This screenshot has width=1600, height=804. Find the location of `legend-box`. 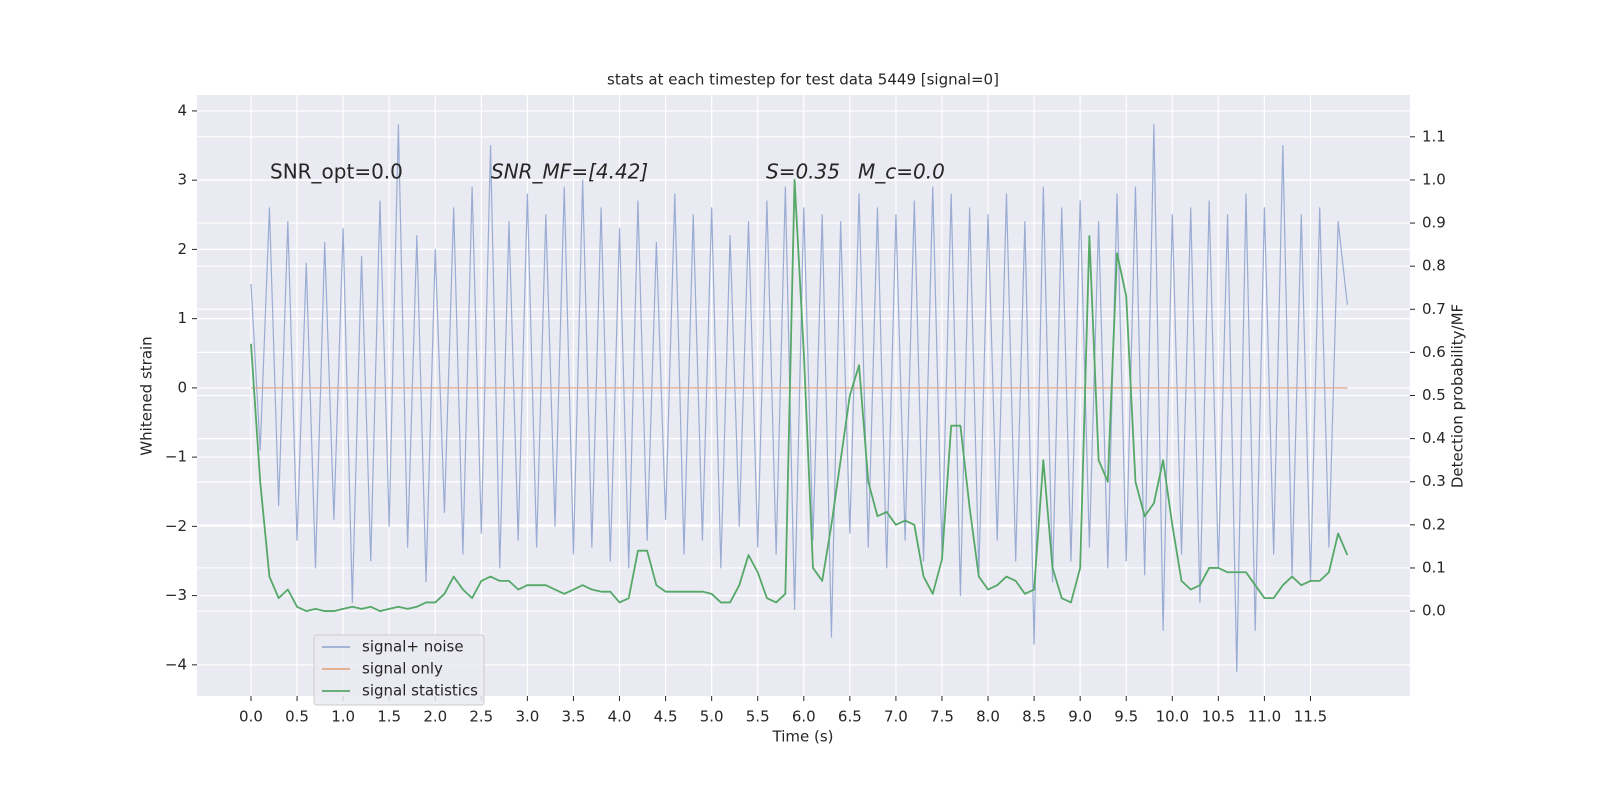

legend-box is located at coordinates (399, 670).